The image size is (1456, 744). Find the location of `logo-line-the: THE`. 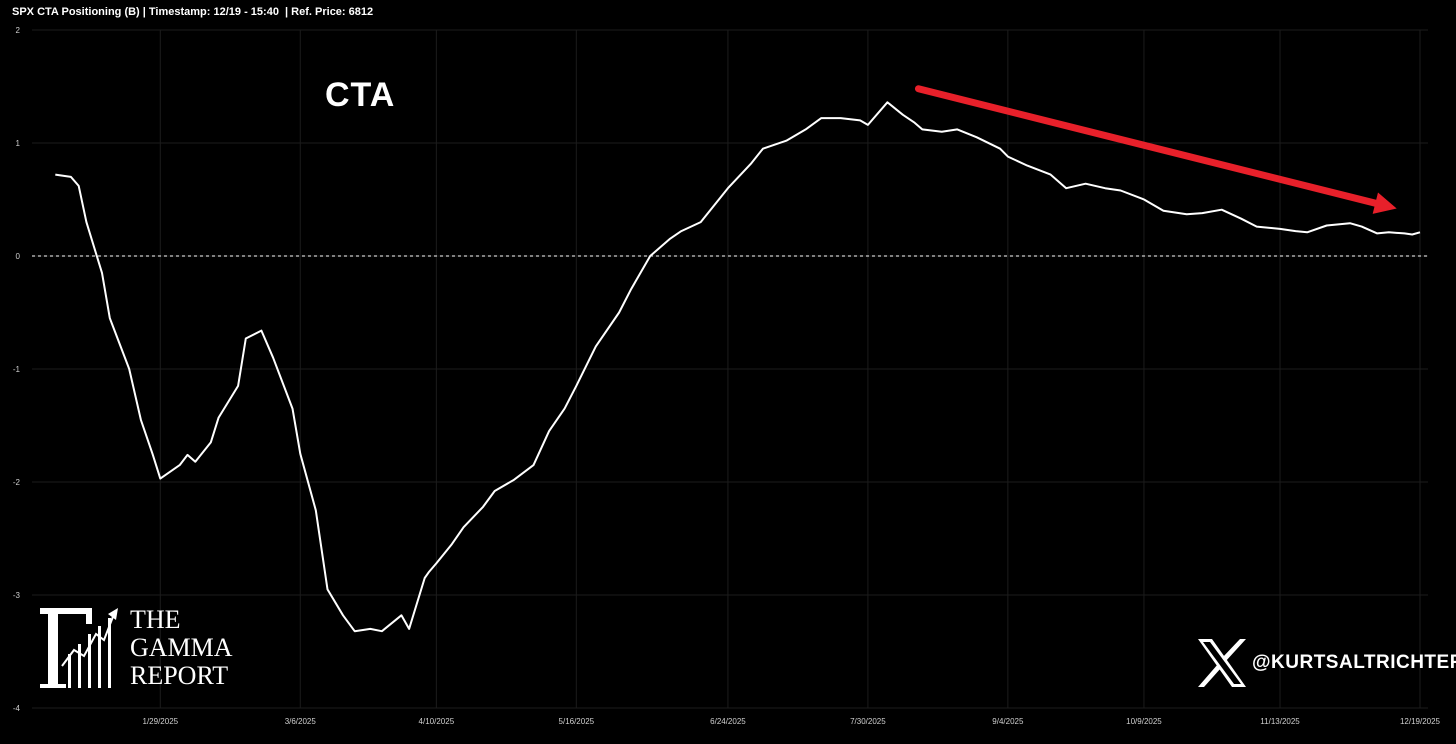

logo-line-the: THE is located at coordinates (155, 619).